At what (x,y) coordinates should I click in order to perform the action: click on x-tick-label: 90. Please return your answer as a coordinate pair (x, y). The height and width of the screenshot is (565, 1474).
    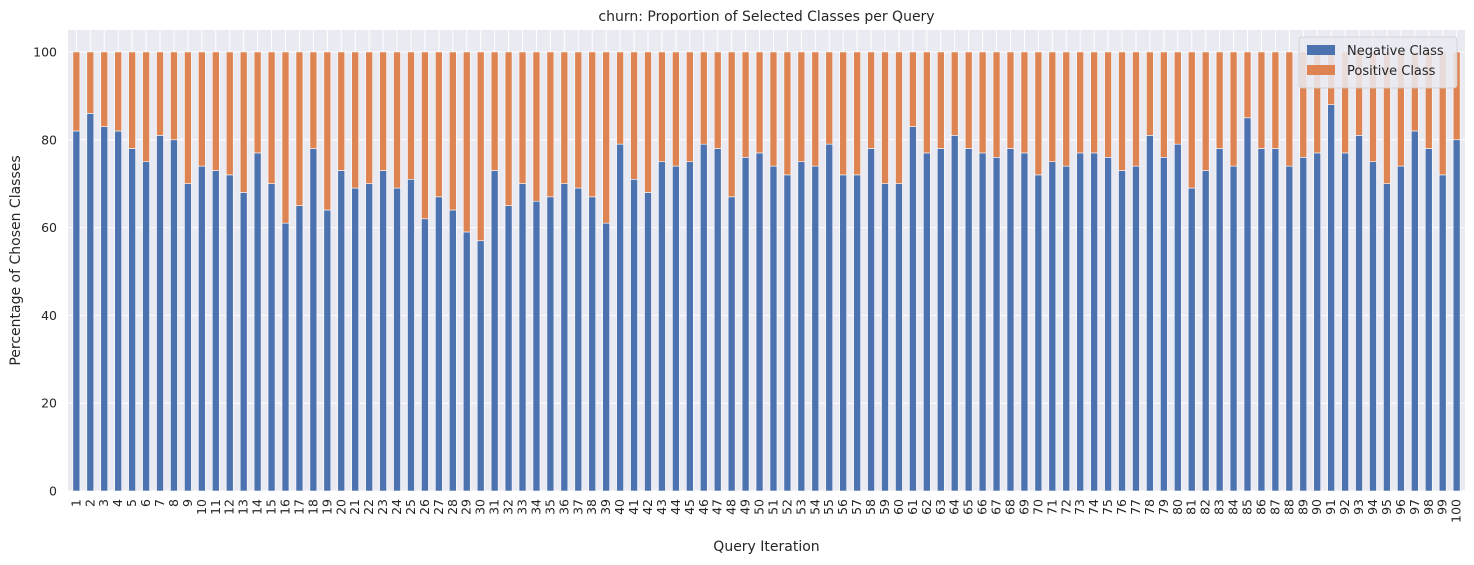
    Looking at the image, I should click on (1316, 507).